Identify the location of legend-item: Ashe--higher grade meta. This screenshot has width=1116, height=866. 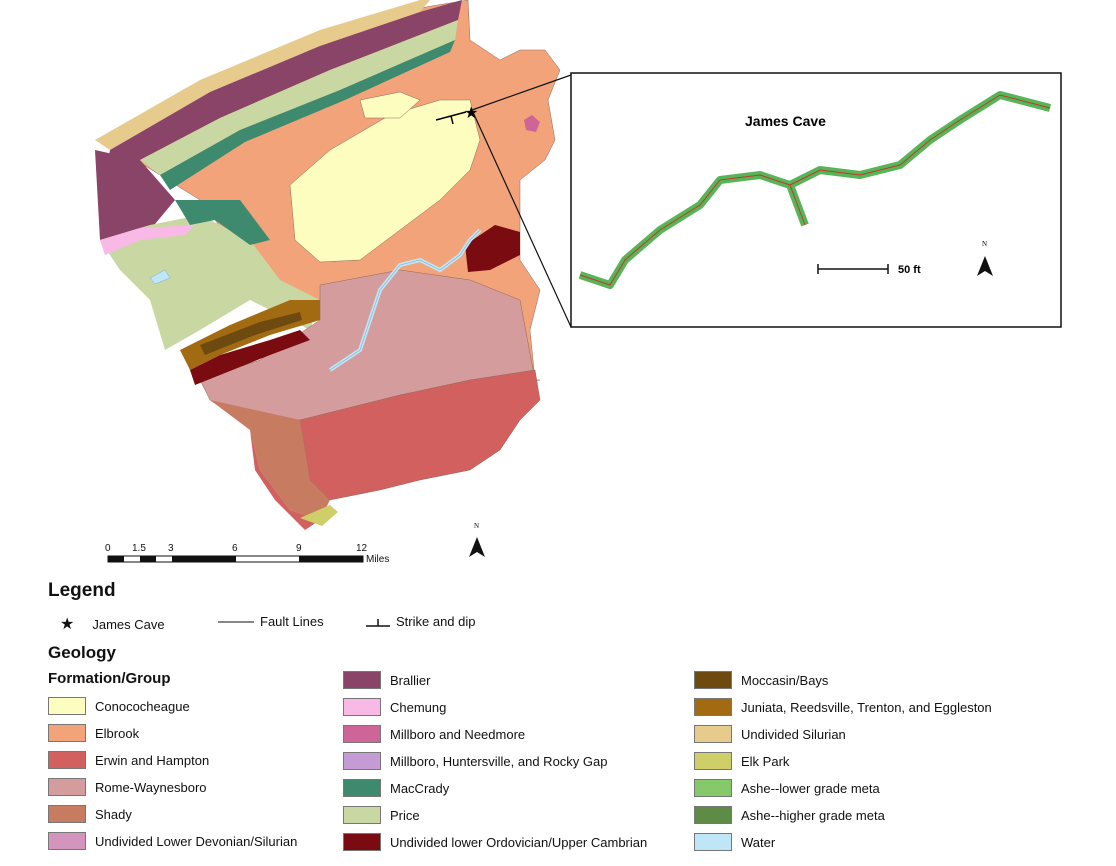
(789, 815).